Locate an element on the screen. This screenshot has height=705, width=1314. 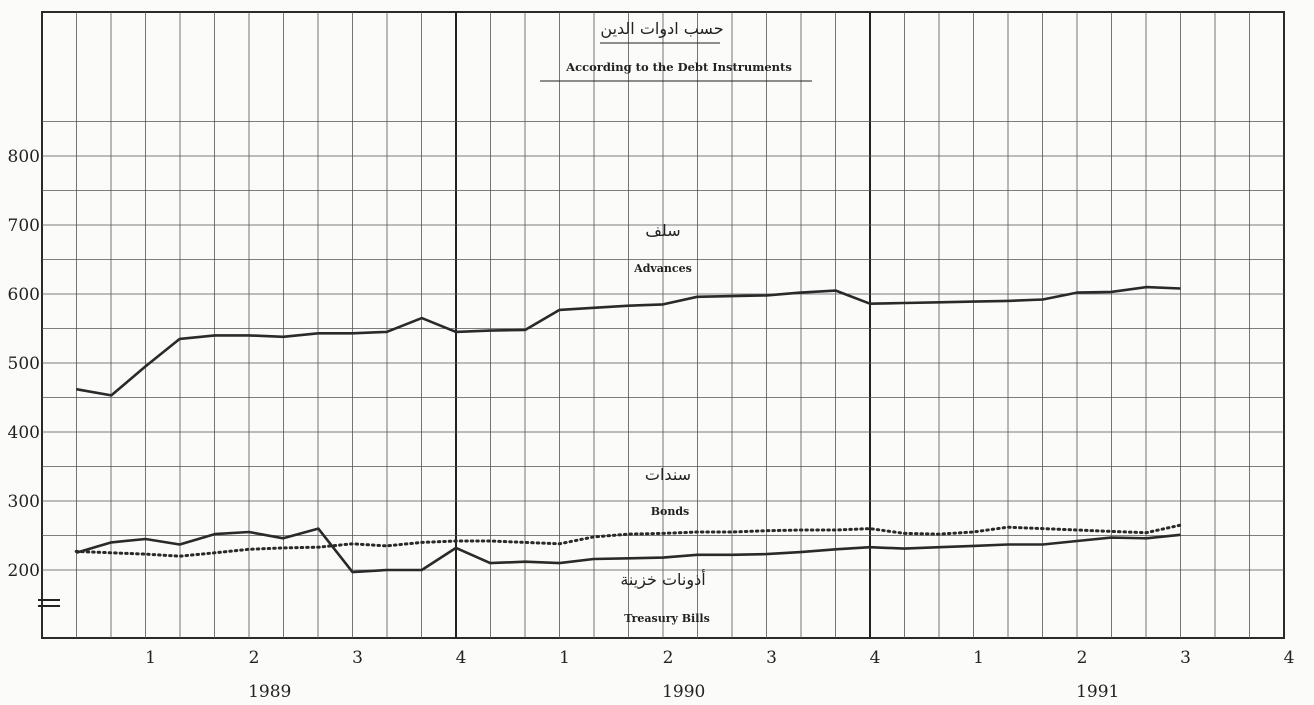
year-label: 1990 is located at coordinates (683, 692).